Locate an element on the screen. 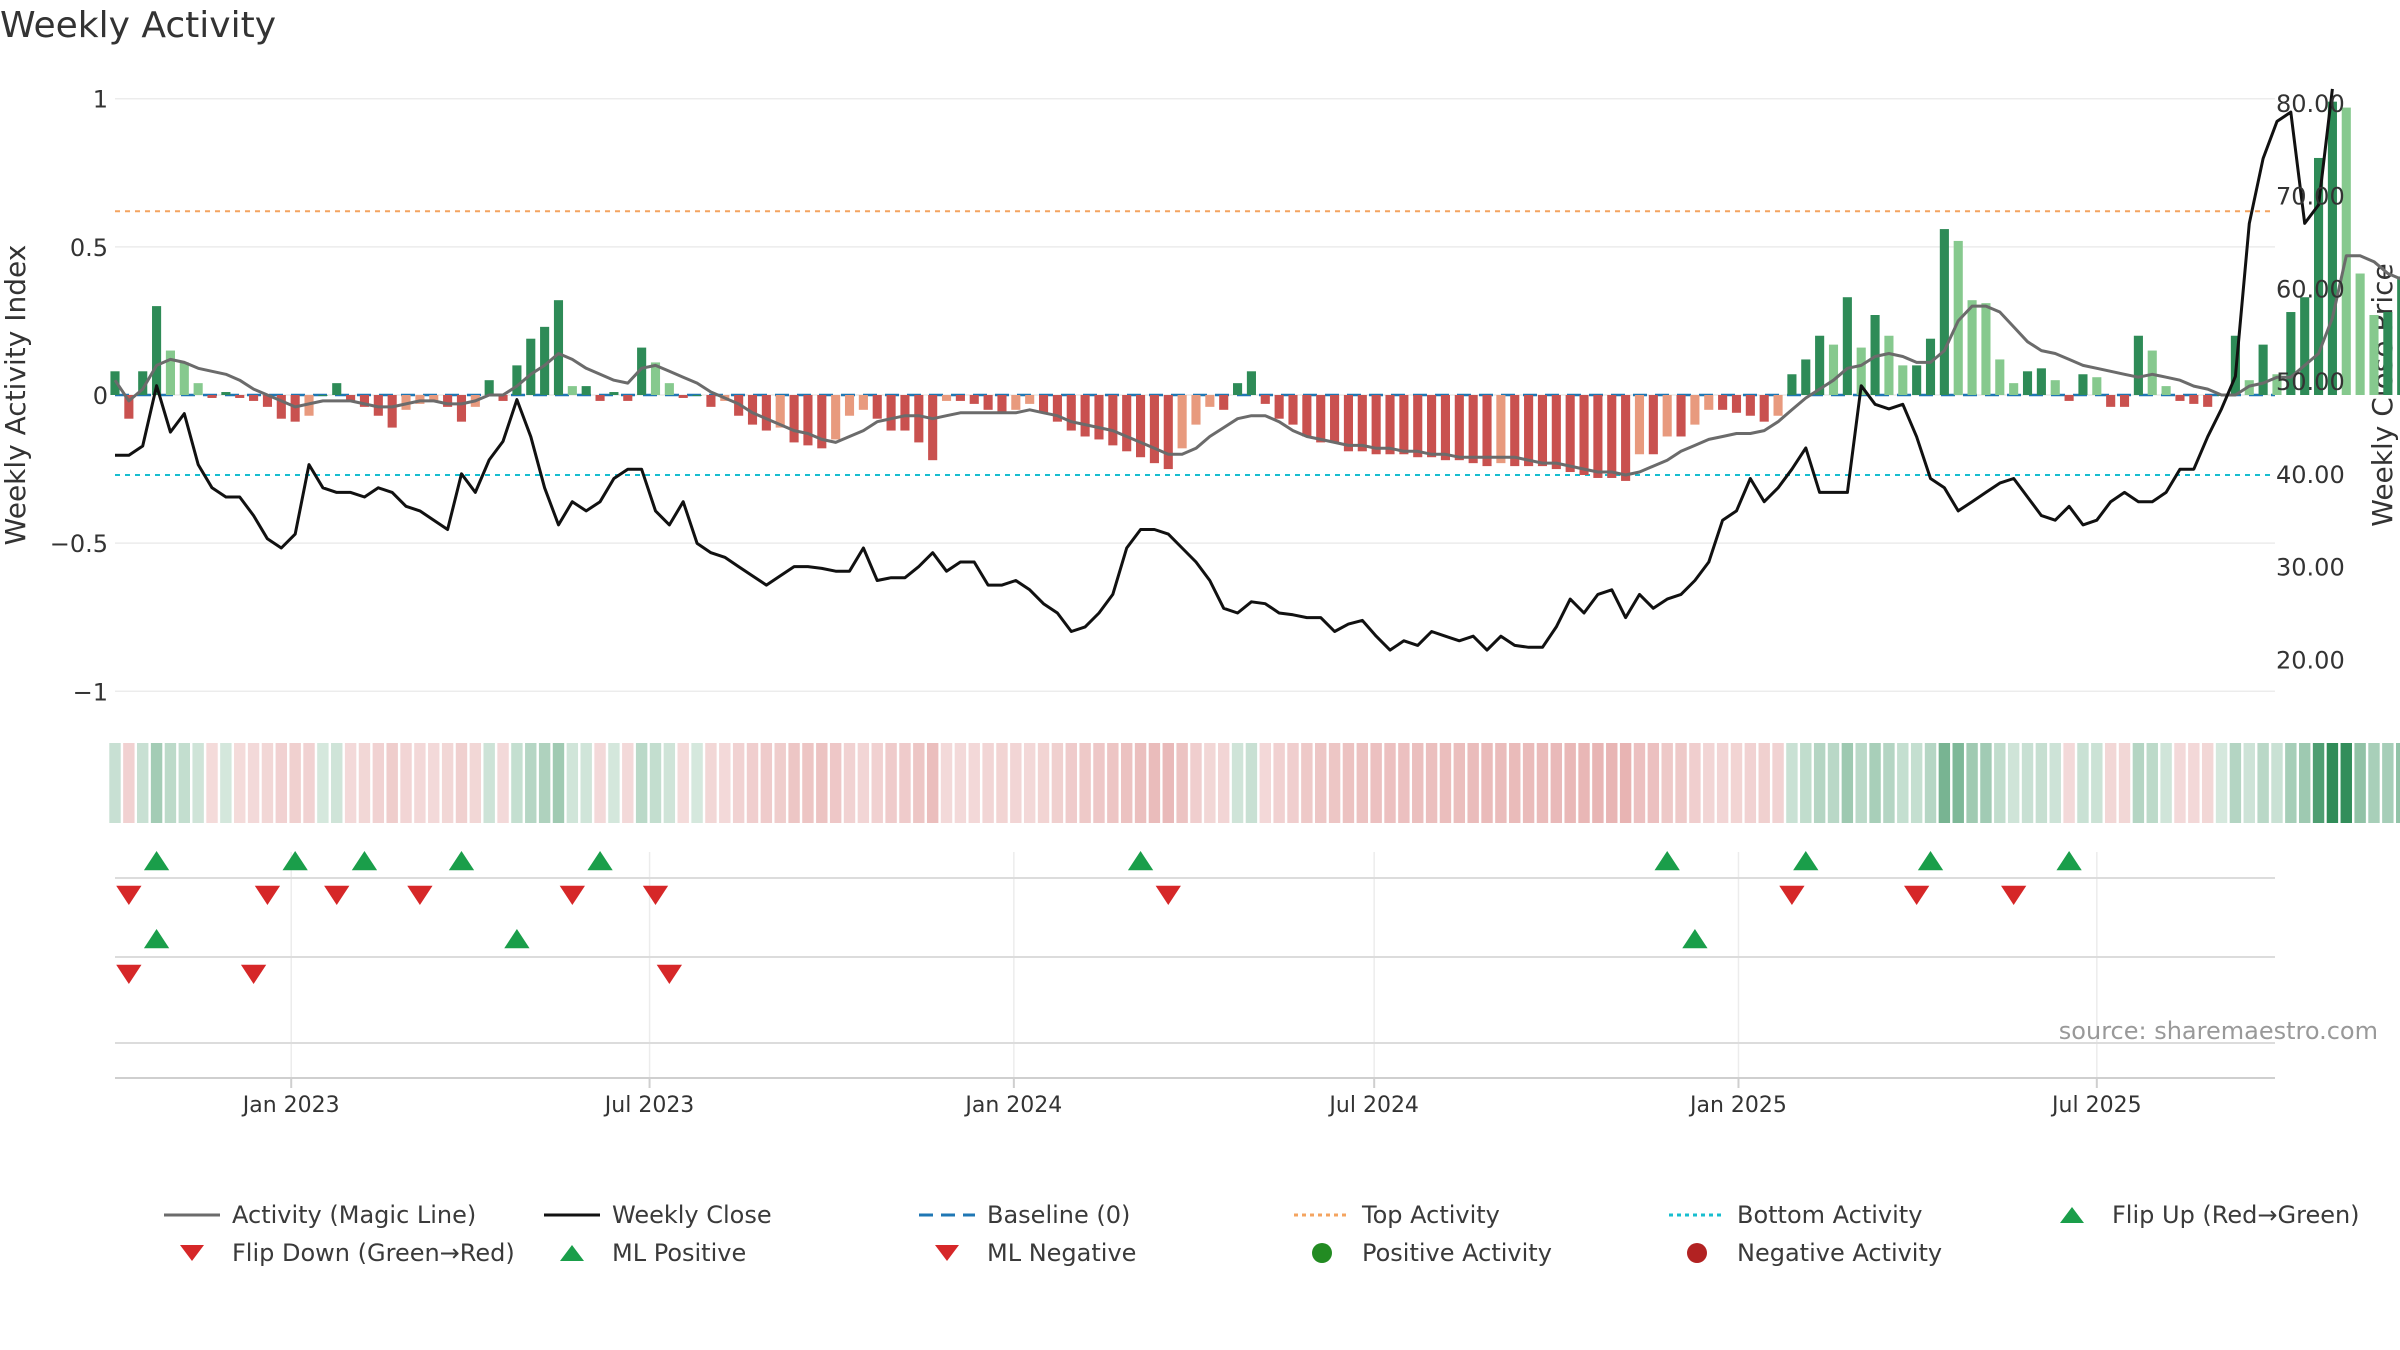 The image size is (2400, 1350). y2-tick-label: 20.00 is located at coordinates (2310, 660).